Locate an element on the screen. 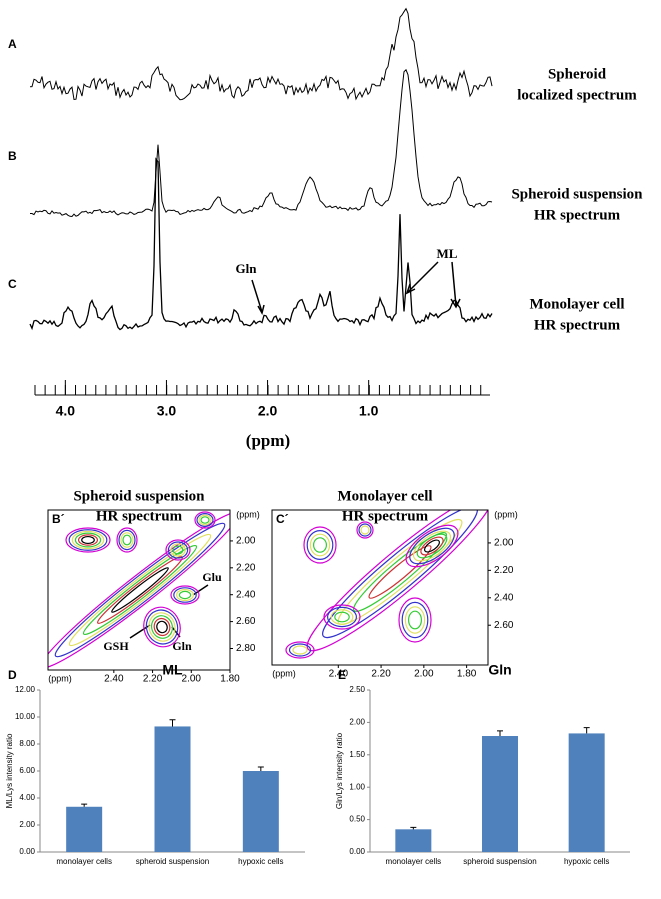 The image size is (661, 899). y-tick-label: 8.00 is located at coordinates (27, 743).